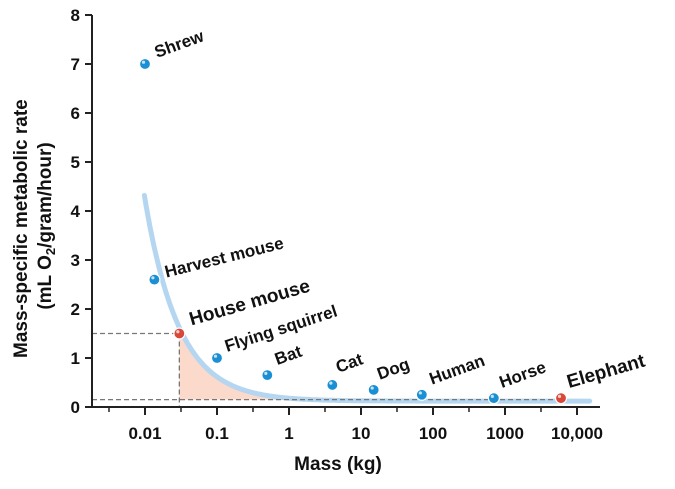 Image resolution: width=675 pixels, height=489 pixels. I want to click on x-axis-title: Mass (kg), so click(338, 464).